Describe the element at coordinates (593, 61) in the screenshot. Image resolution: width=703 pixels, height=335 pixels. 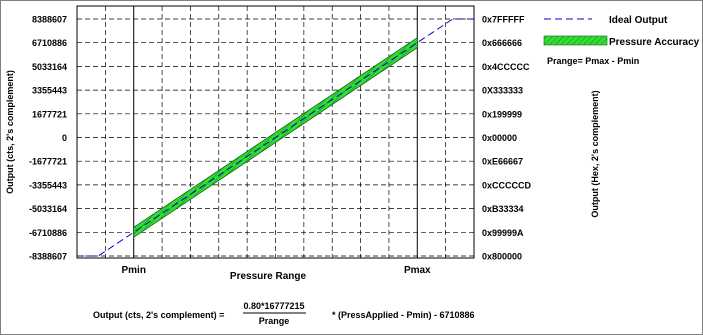
I see `prange-annotation: Prange= Pmax - Pmin` at that location.